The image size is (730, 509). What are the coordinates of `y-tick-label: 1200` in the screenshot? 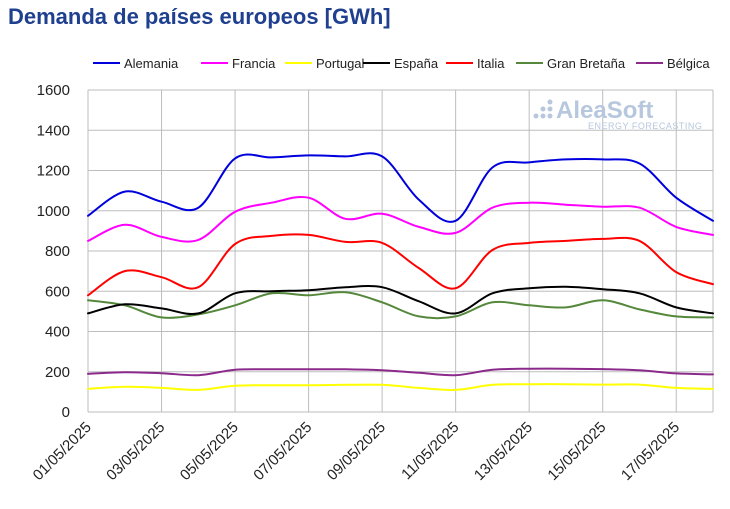 It's located at (53, 171).